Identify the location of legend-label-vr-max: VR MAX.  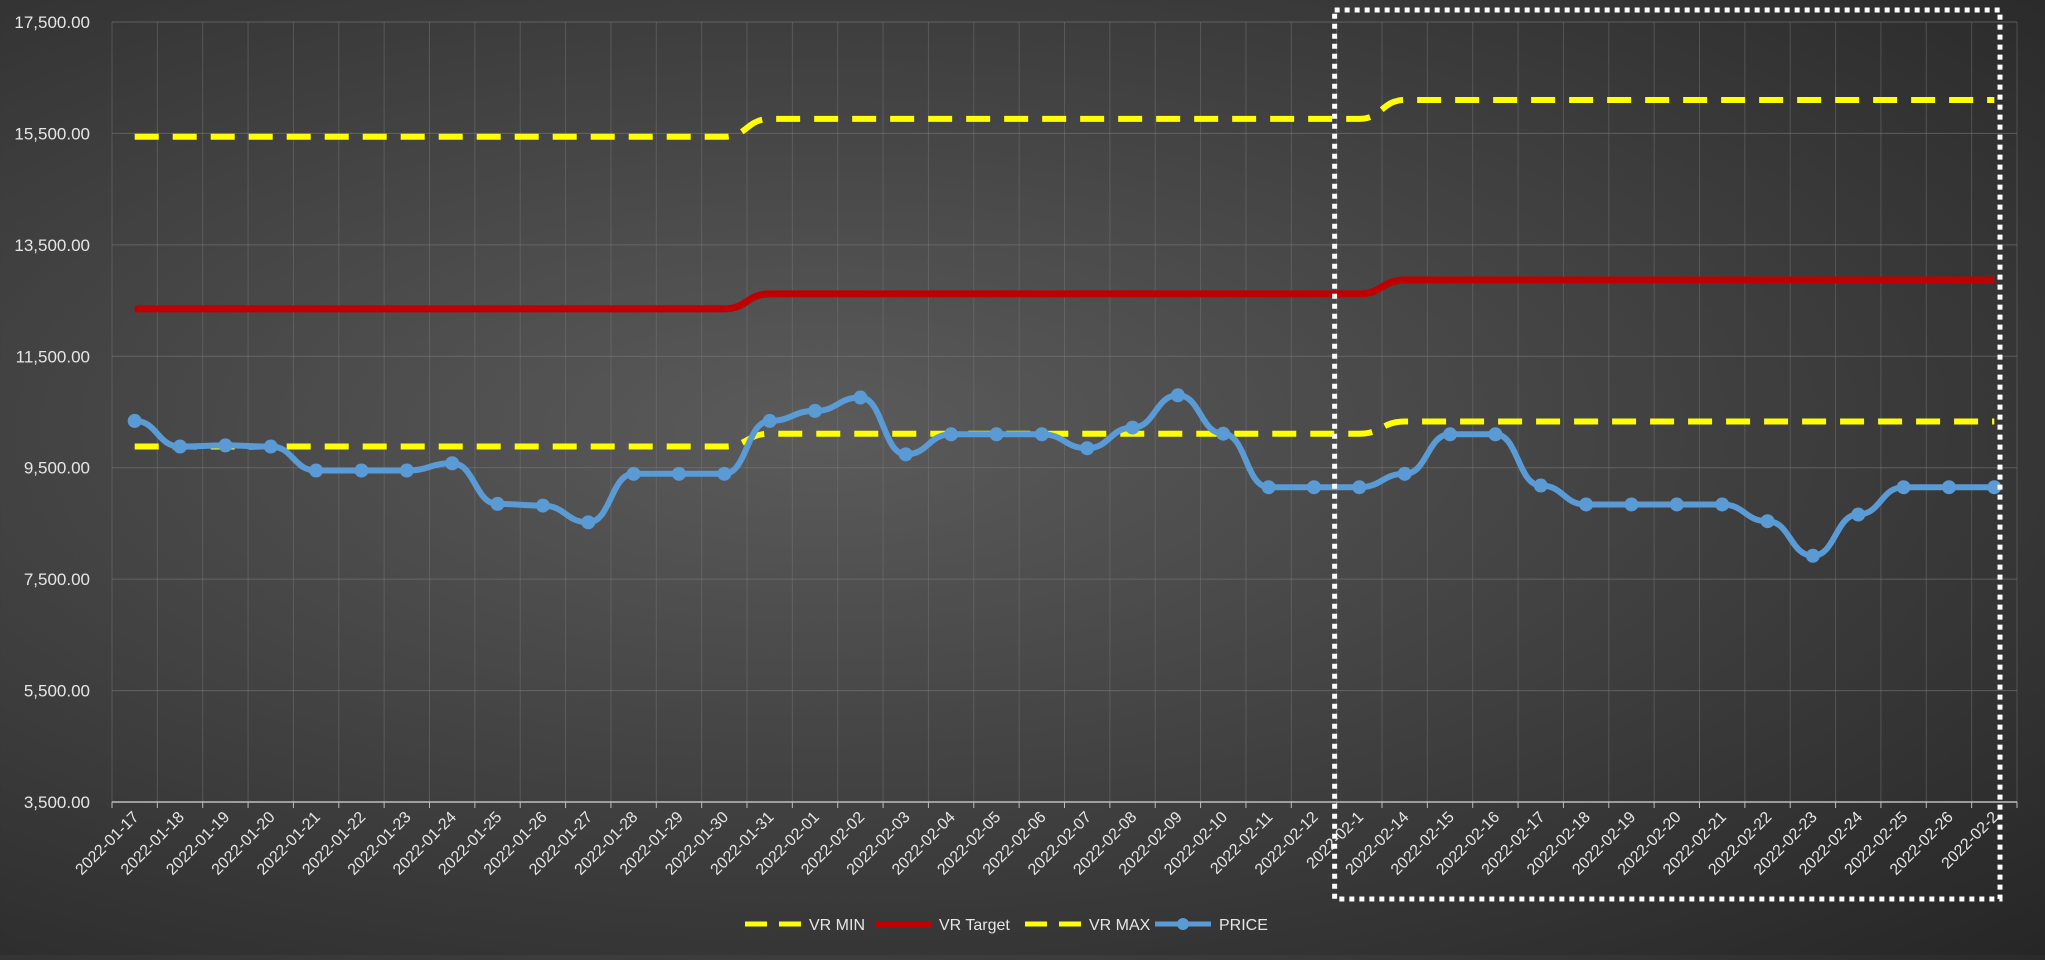
(1120, 925).